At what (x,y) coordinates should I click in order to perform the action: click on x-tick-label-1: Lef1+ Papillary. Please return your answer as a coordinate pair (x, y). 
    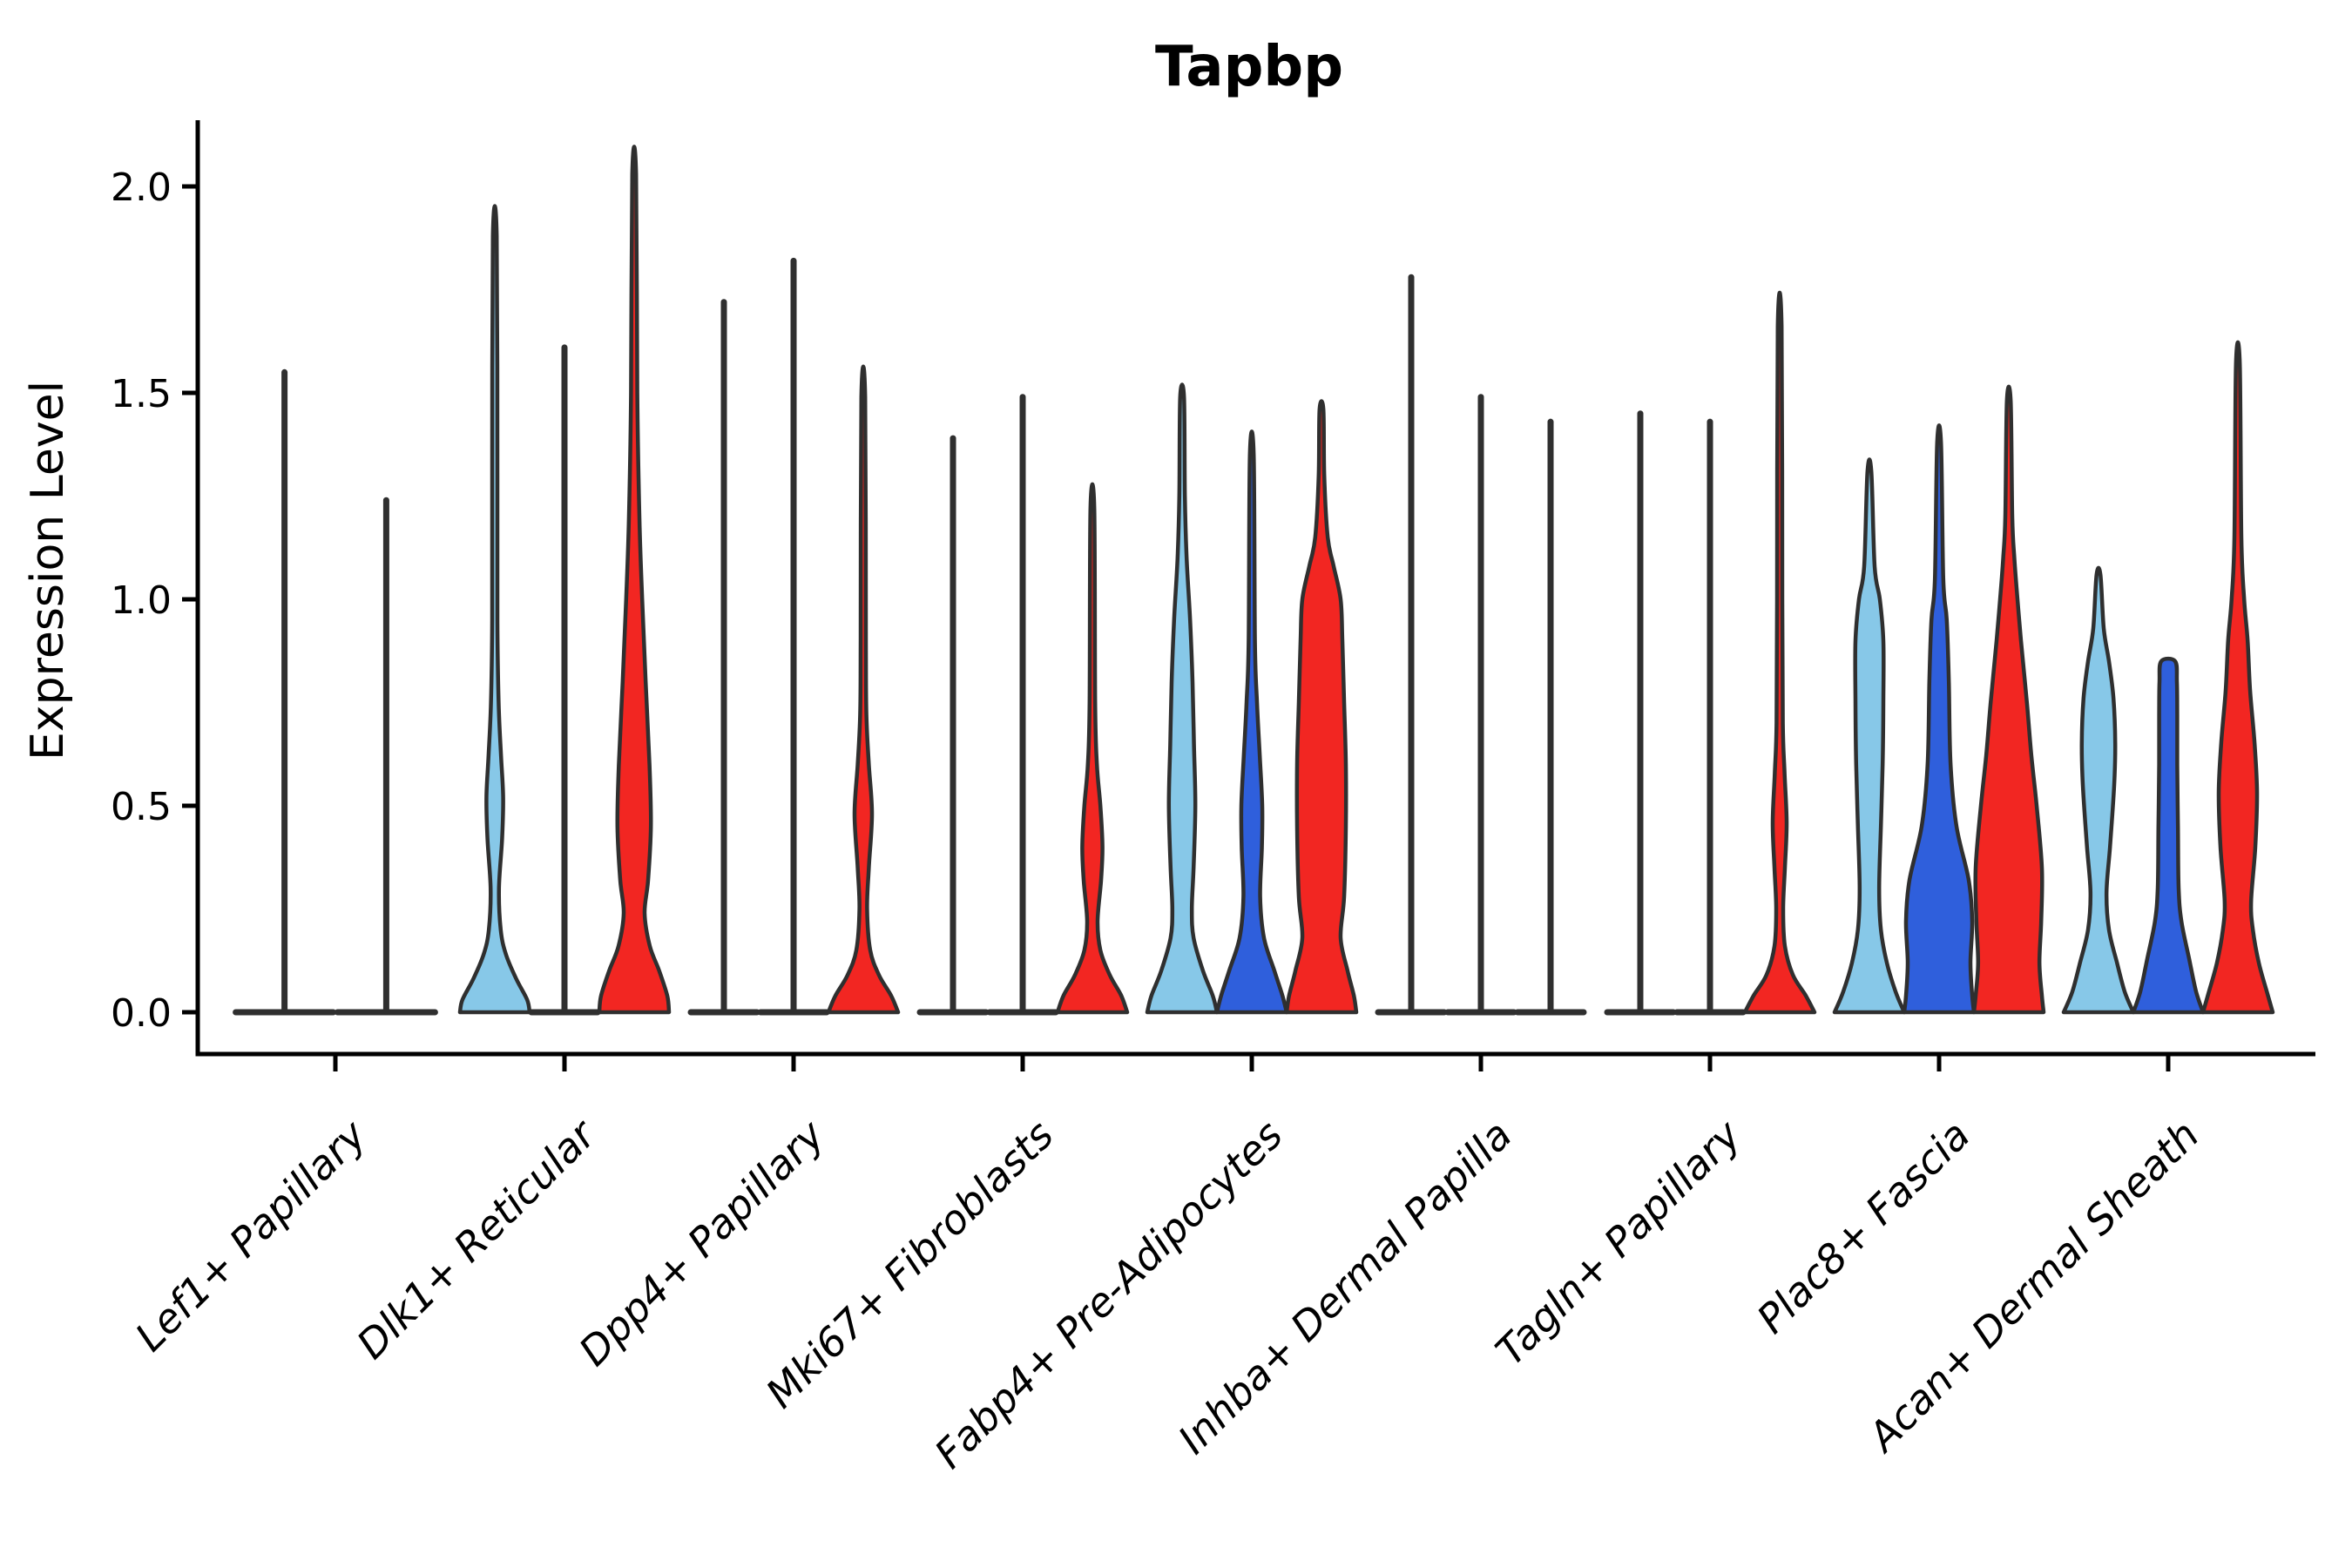
    Looking at the image, I should click on (250, 1235).